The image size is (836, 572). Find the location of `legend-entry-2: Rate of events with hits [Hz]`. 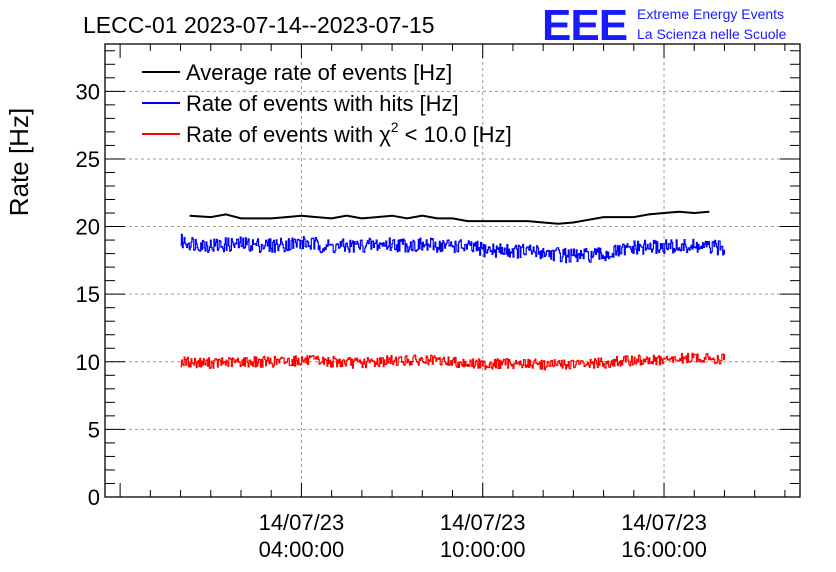

legend-entry-2: Rate of events with hits [Hz] is located at coordinates (322, 103).